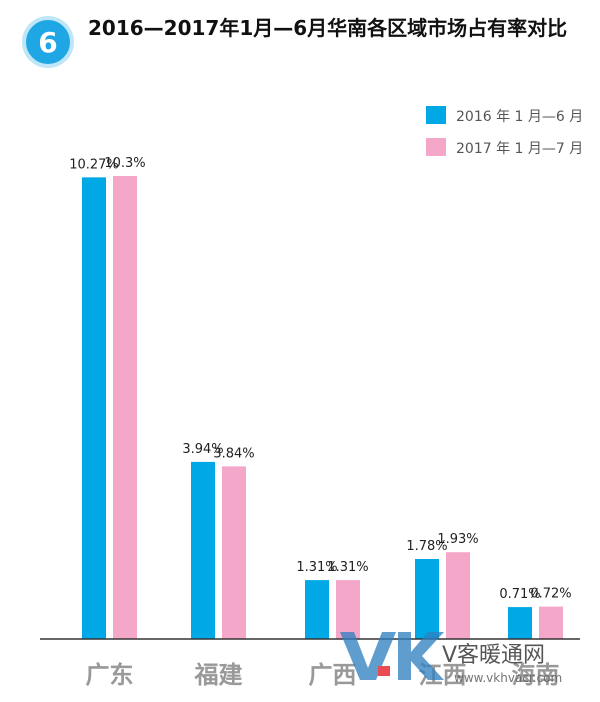  Describe the element at coordinates (520, 623) in the screenshot. I see `bar-海南-s1` at that location.